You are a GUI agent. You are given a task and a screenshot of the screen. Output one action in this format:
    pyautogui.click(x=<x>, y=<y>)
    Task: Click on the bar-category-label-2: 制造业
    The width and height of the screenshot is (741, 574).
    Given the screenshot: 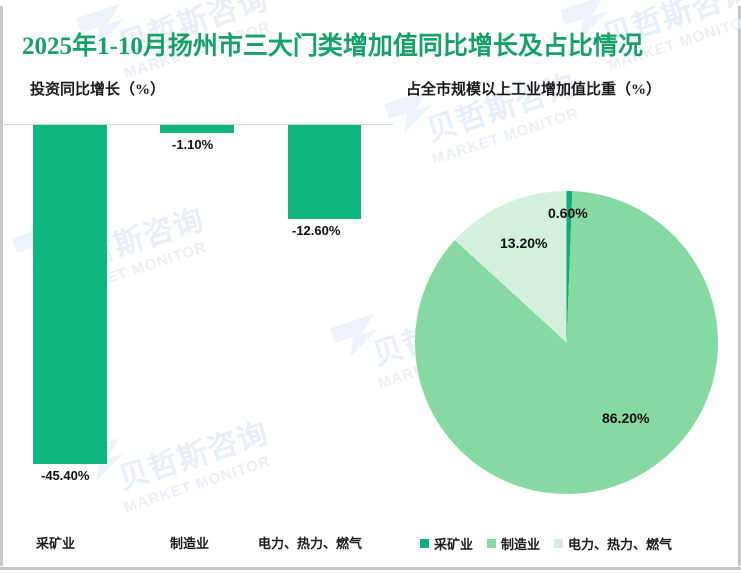 What is the action you would take?
    pyautogui.click(x=190, y=543)
    